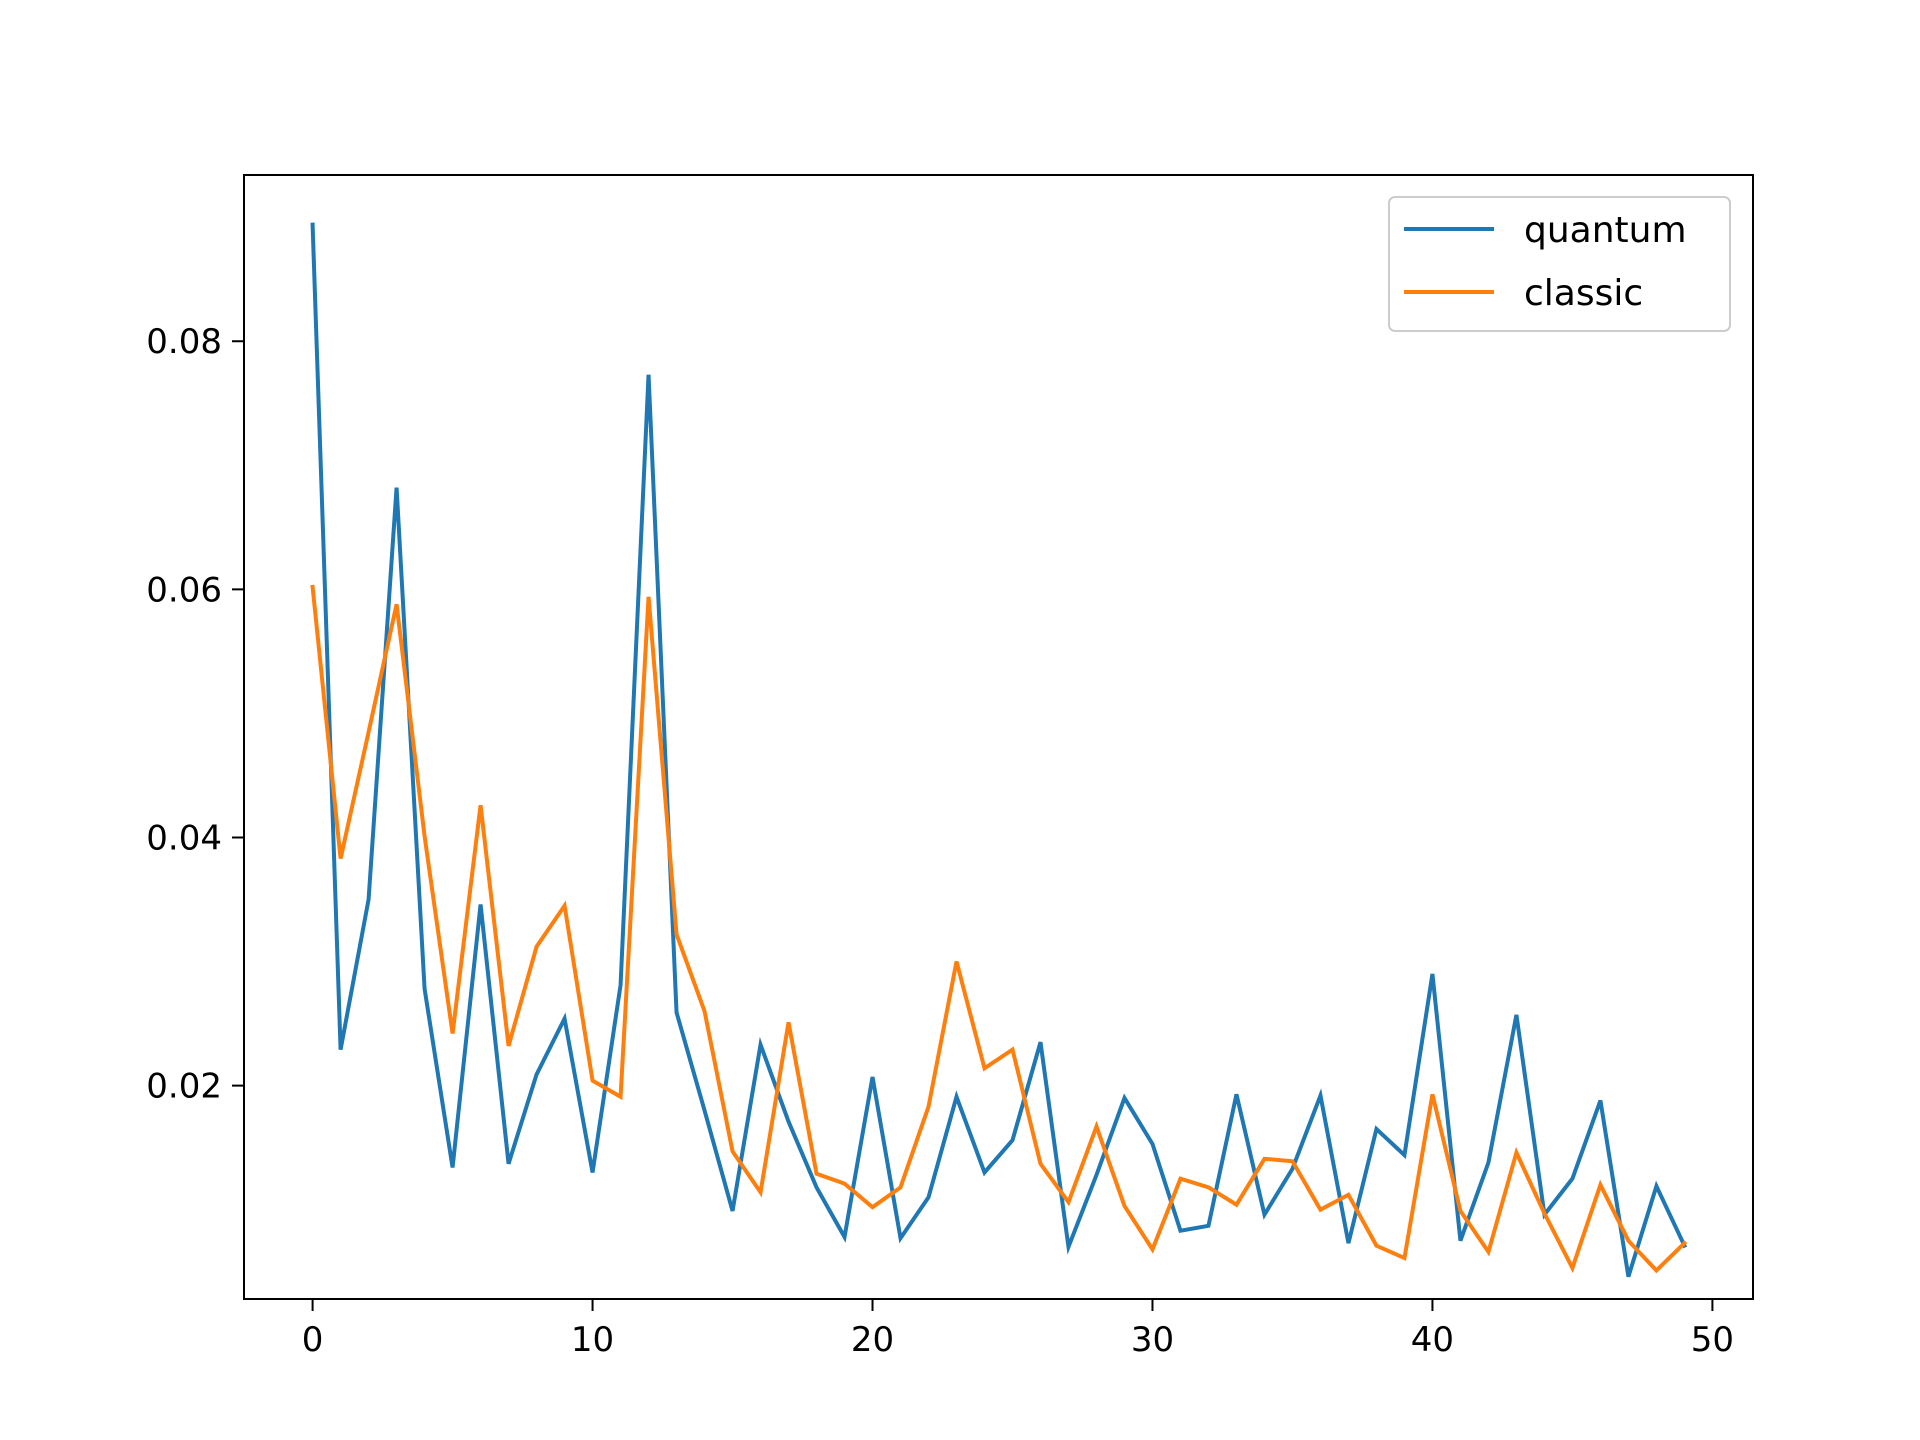  Describe the element at coordinates (1152, 1340) in the screenshot. I see `x-tick-label: 30` at that location.